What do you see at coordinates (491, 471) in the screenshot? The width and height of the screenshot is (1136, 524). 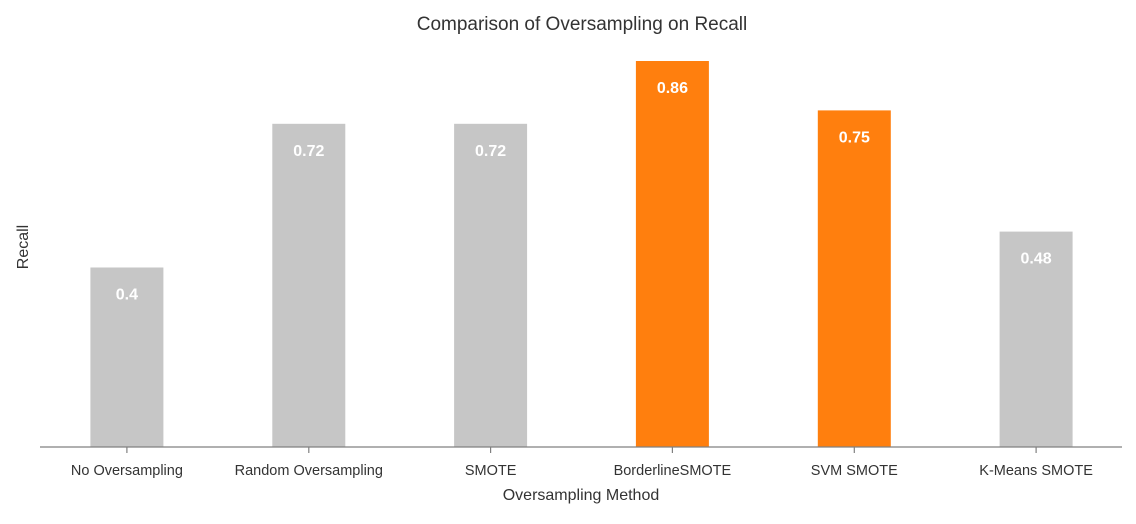 I see `x-tick-label: SMOTE` at bounding box center [491, 471].